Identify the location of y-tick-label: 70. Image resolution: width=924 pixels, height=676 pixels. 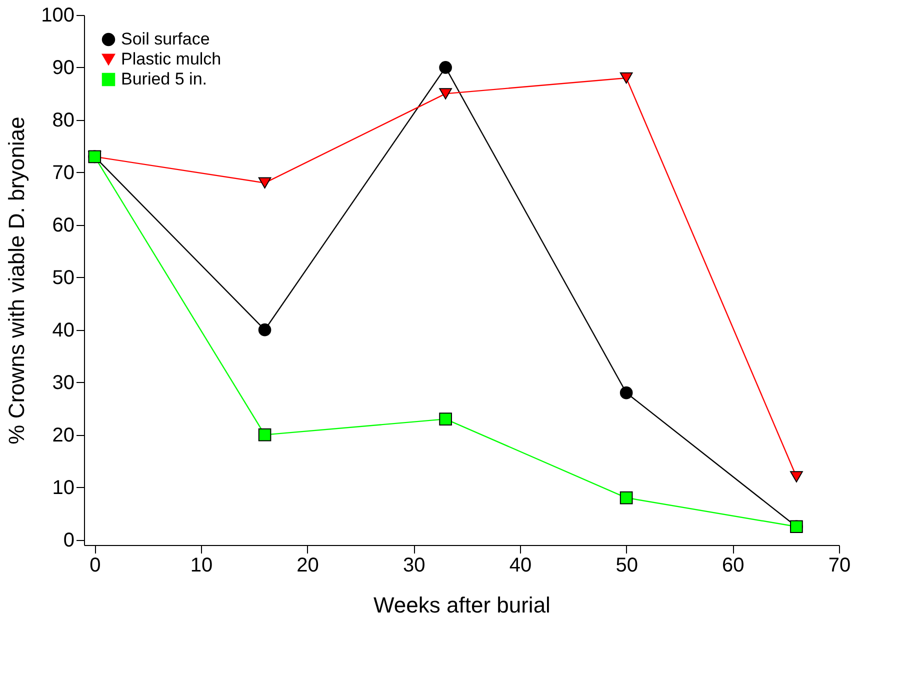
(63, 173).